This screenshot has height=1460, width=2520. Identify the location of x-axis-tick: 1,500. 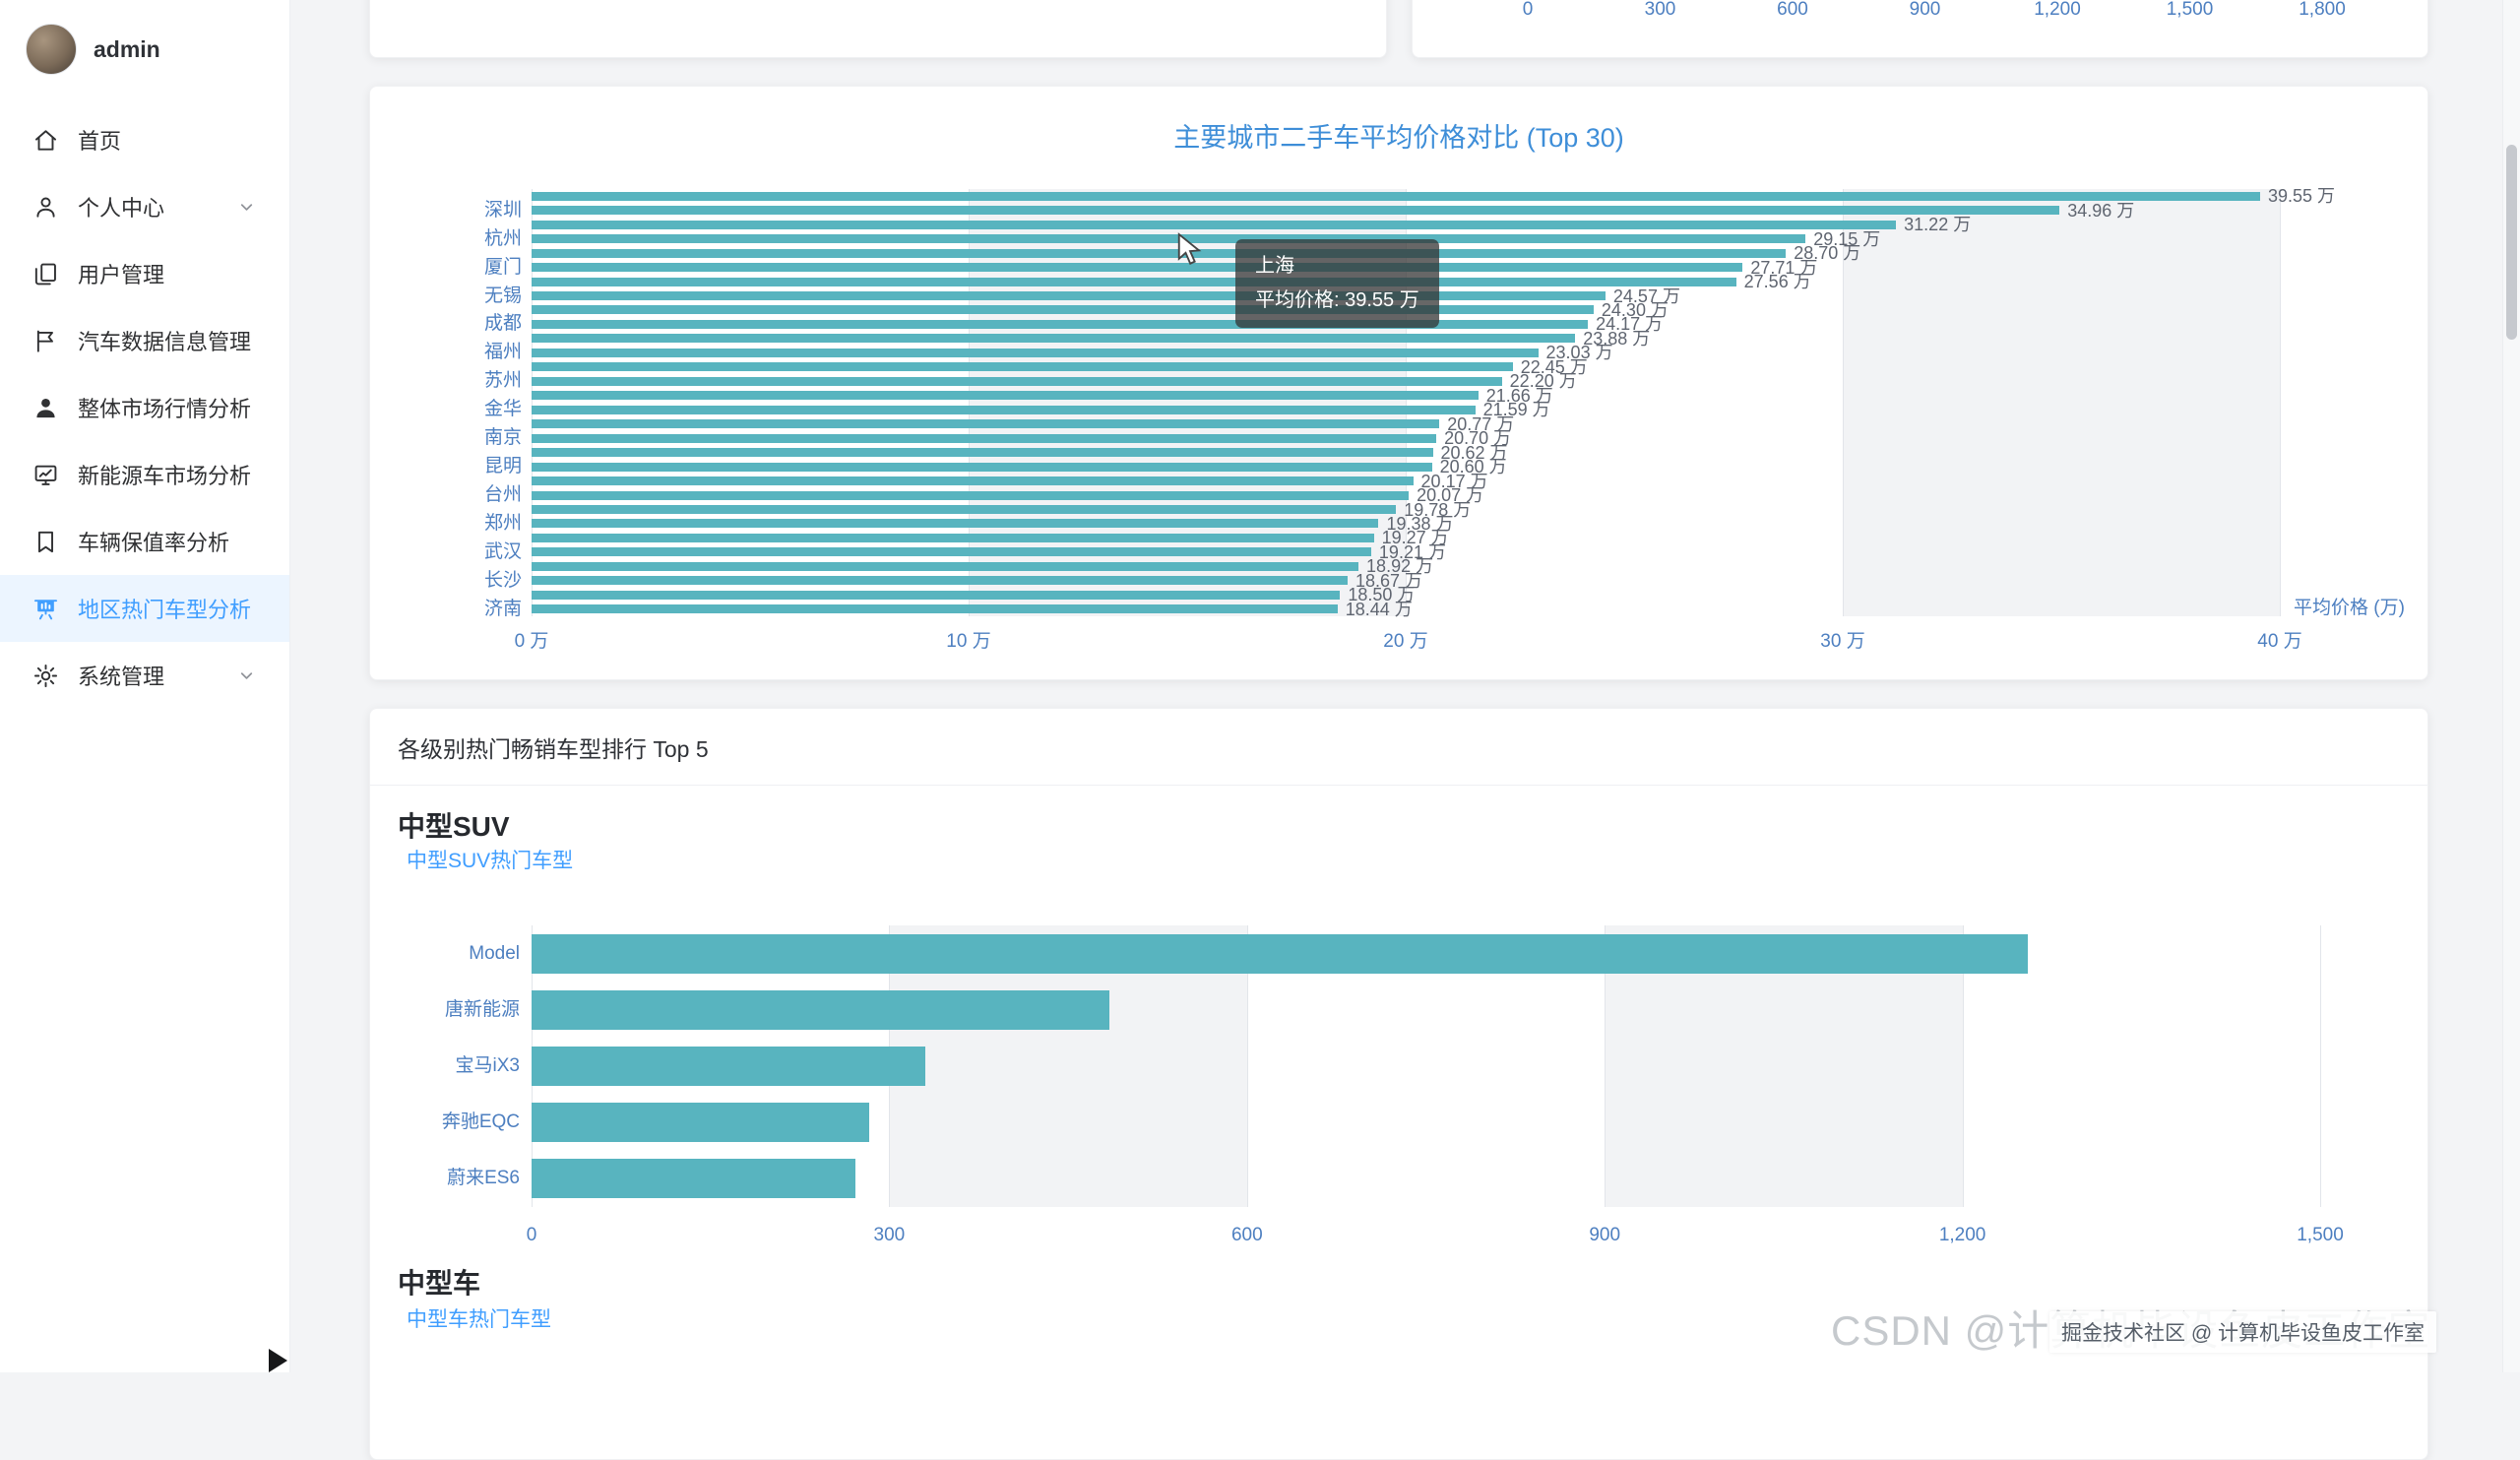
(2320, 1235).